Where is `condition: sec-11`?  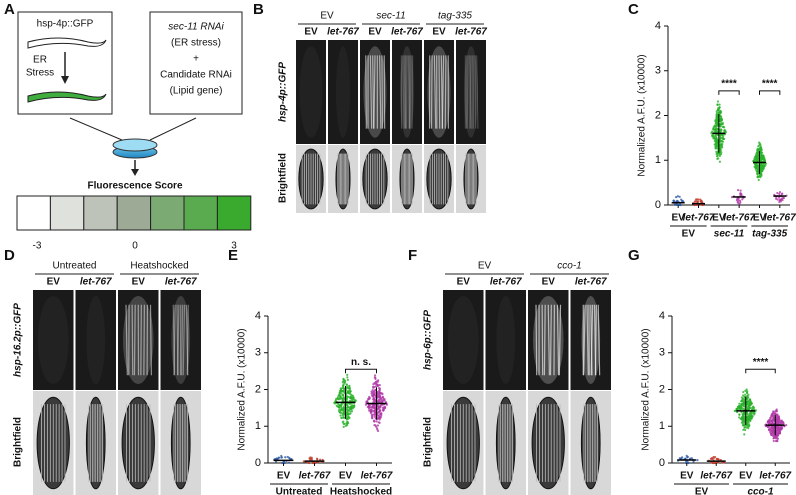 condition: sec-11 is located at coordinates (390, 16).